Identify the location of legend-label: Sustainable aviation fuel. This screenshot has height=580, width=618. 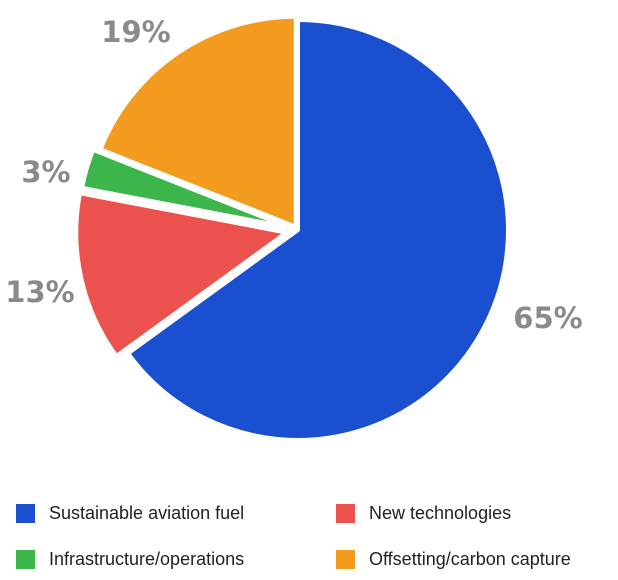
(147, 512).